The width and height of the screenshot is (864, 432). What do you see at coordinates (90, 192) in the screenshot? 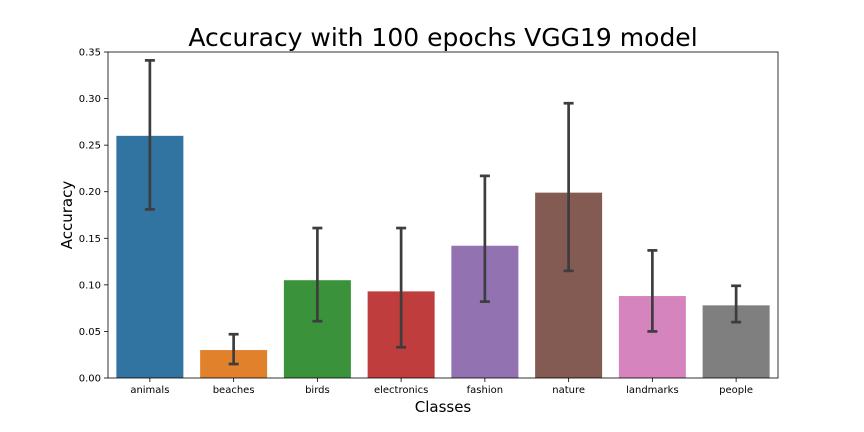
I see `y-tick-label: 0.20` at bounding box center [90, 192].